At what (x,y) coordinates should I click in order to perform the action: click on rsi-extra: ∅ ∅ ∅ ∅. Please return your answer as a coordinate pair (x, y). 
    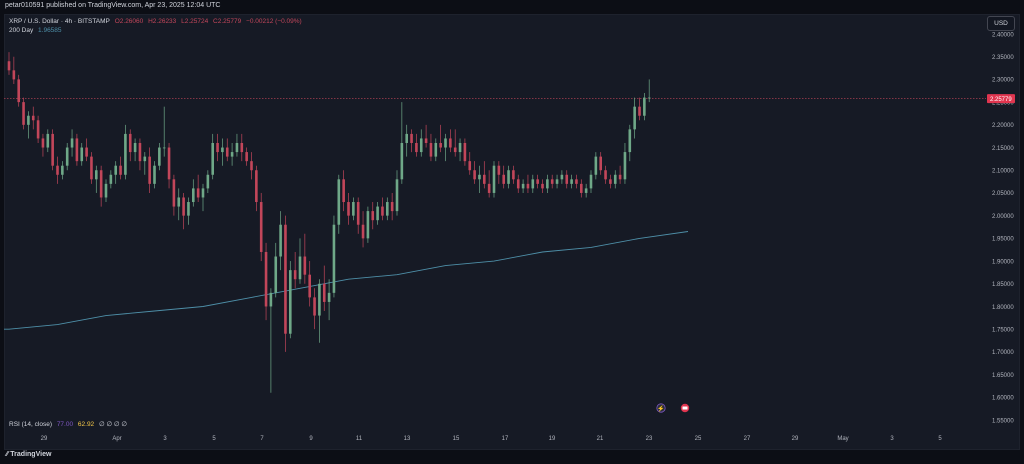
    Looking at the image, I should click on (113, 424).